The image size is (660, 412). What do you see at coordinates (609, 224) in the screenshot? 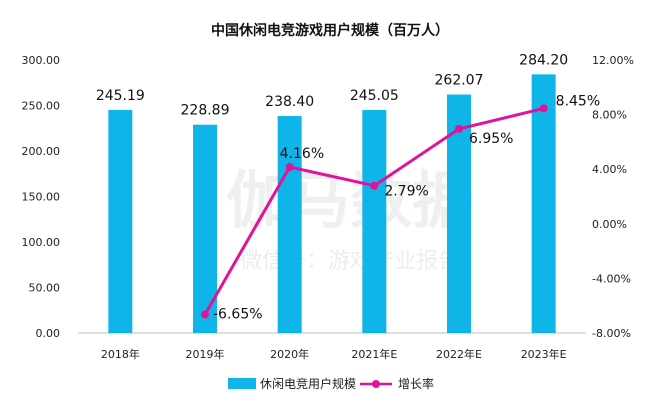
I see `y-right-tick-label: 0.00%` at bounding box center [609, 224].